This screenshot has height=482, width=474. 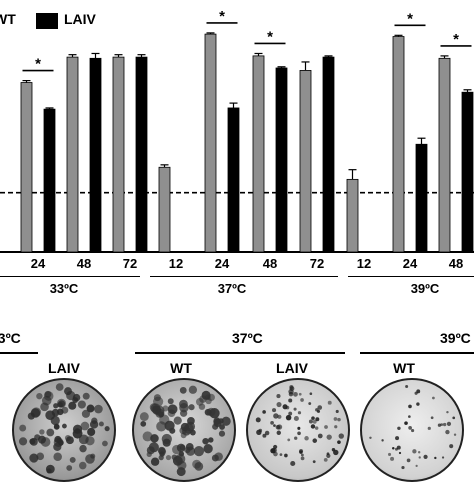 I want to click on x-tick-label: 24, so click(x=38, y=263).